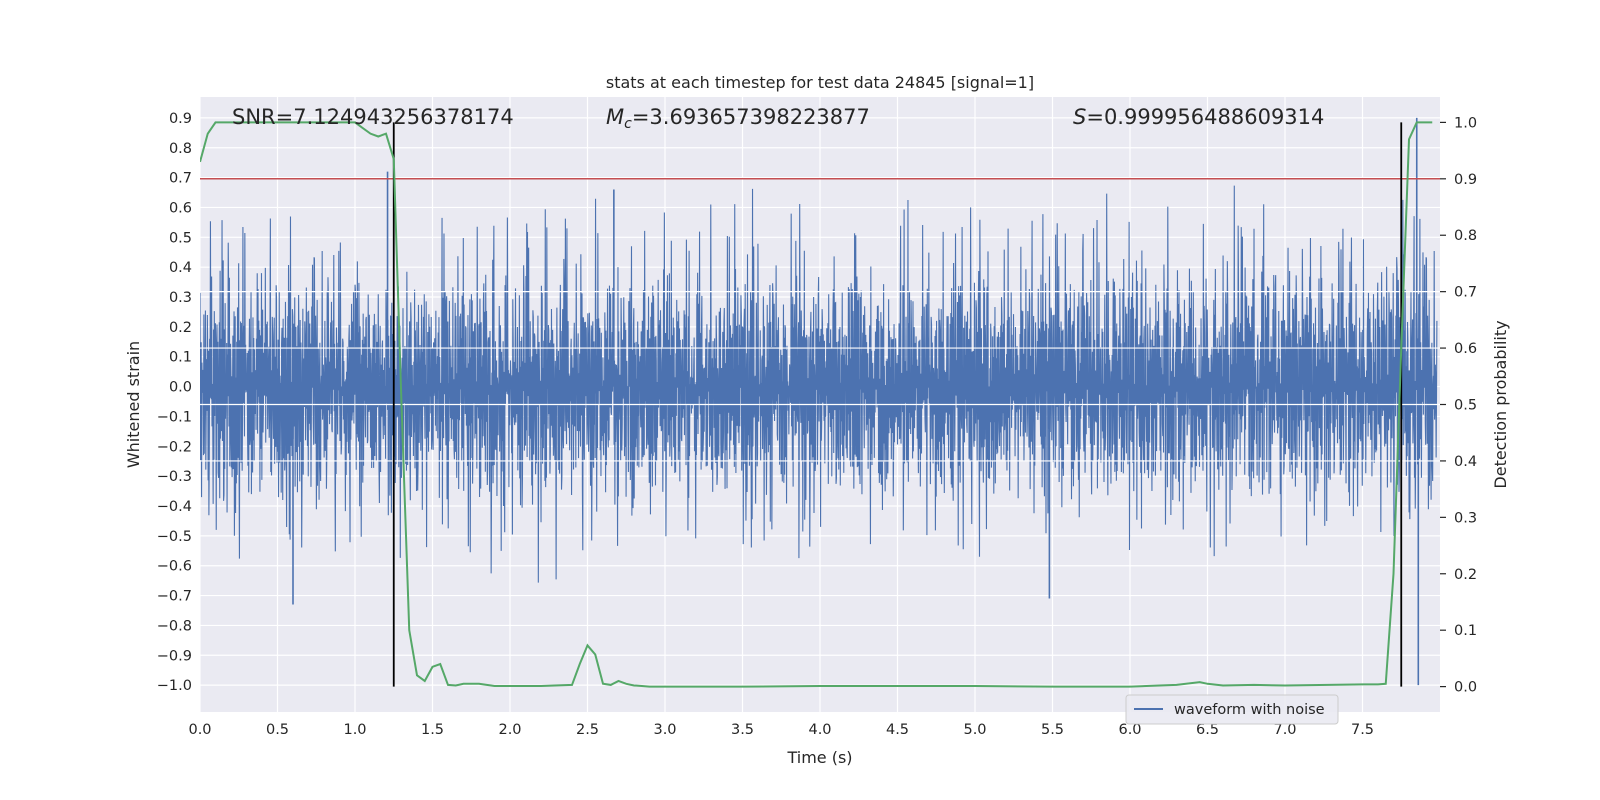 Image resolution: width=1600 pixels, height=800 pixels. Describe the element at coordinates (1465, 688) in the screenshot. I see `y2-tick-label: 0.0` at that location.